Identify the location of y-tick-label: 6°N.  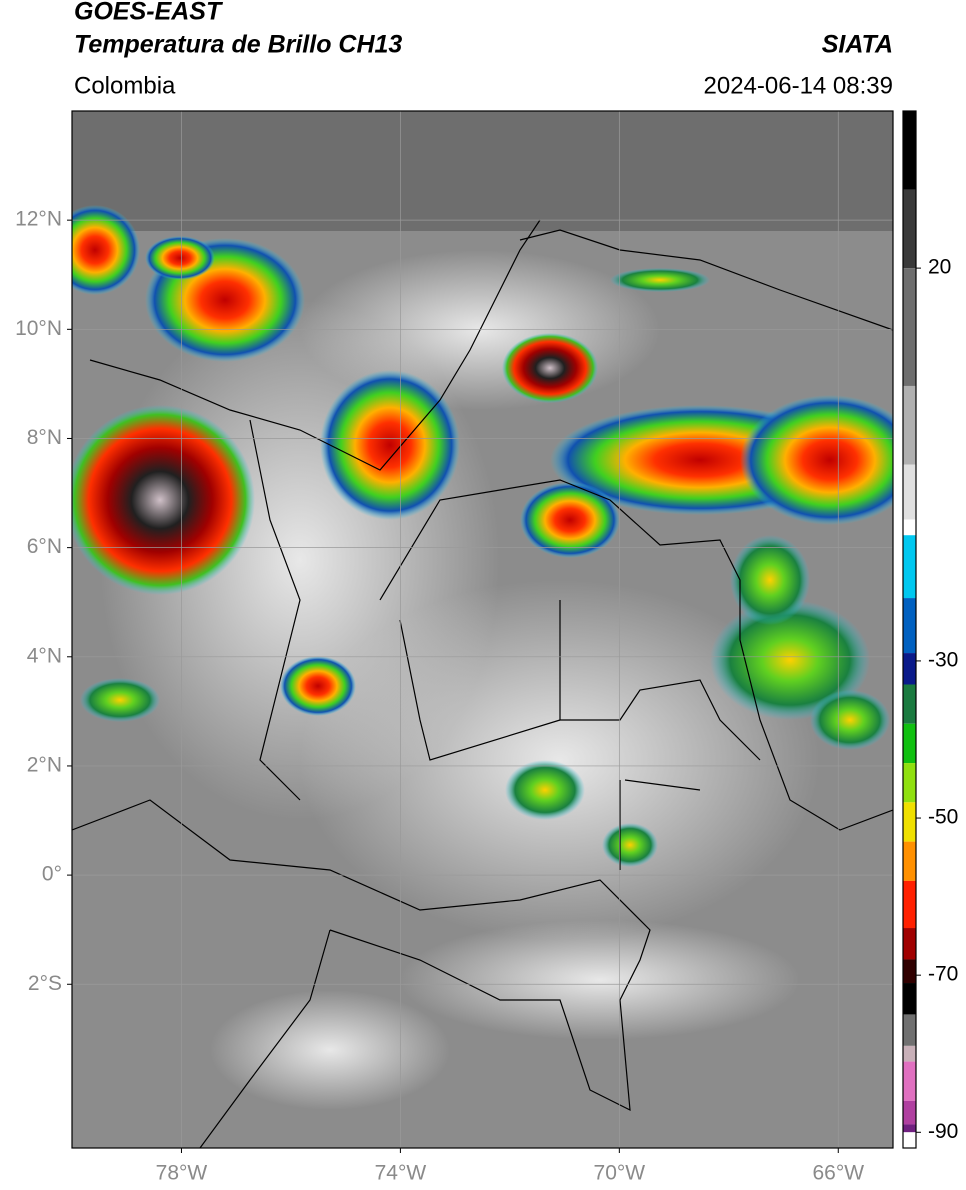
(44, 546).